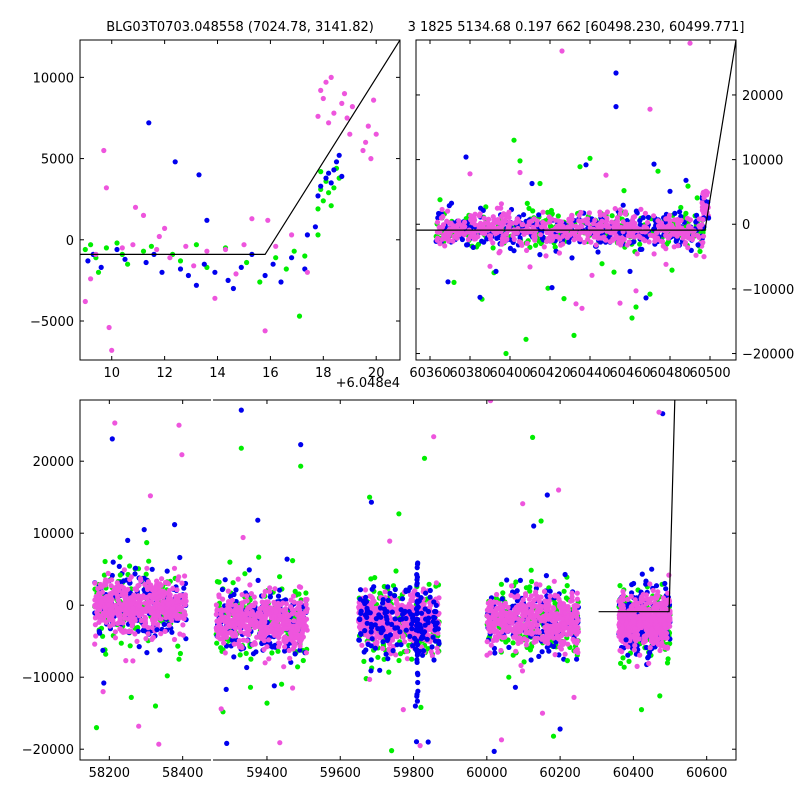 The image size is (800, 800). What do you see at coordinates (509, 373) in the screenshot?
I see `tr-xtick-label: 60400` at bounding box center [509, 373].